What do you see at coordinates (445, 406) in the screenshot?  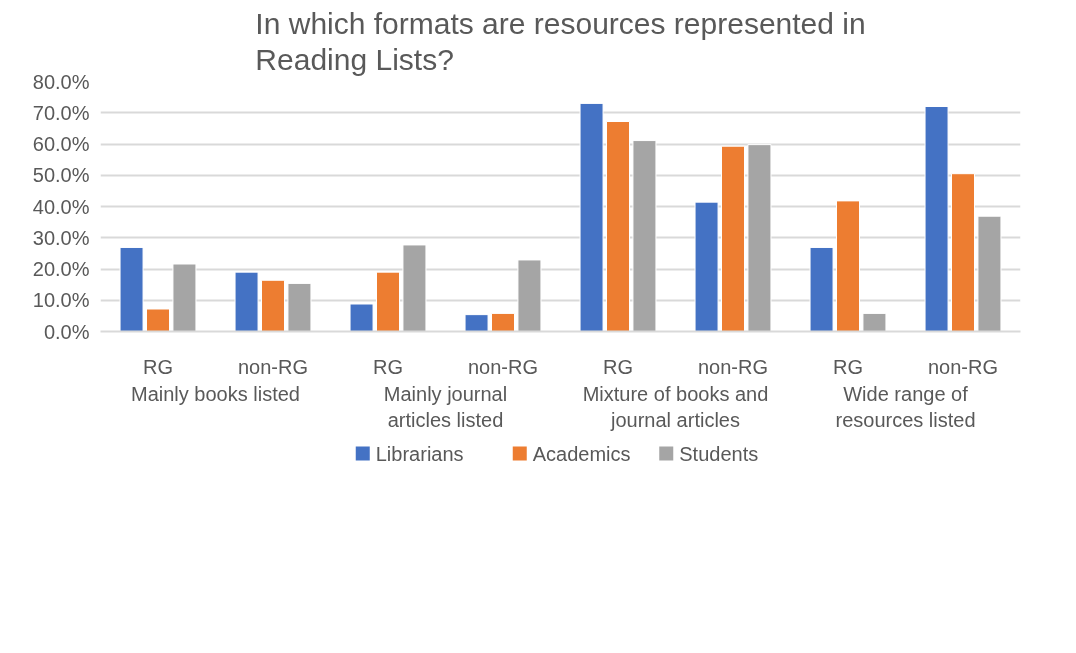 I see `text: Mainly journal articles listed` at bounding box center [445, 406].